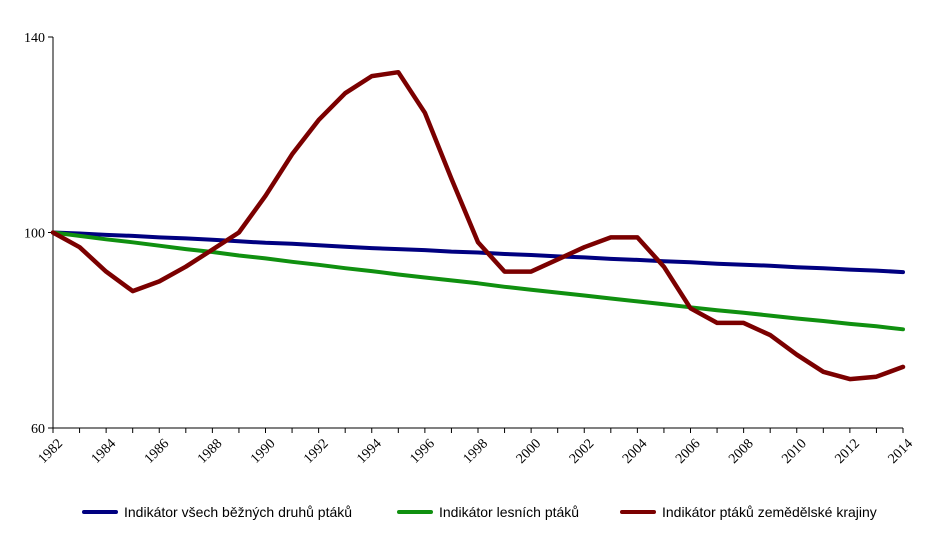 The width and height of the screenshot is (926, 536). What do you see at coordinates (104, 451) in the screenshot?
I see `x-tick-label: 1984` at bounding box center [104, 451].